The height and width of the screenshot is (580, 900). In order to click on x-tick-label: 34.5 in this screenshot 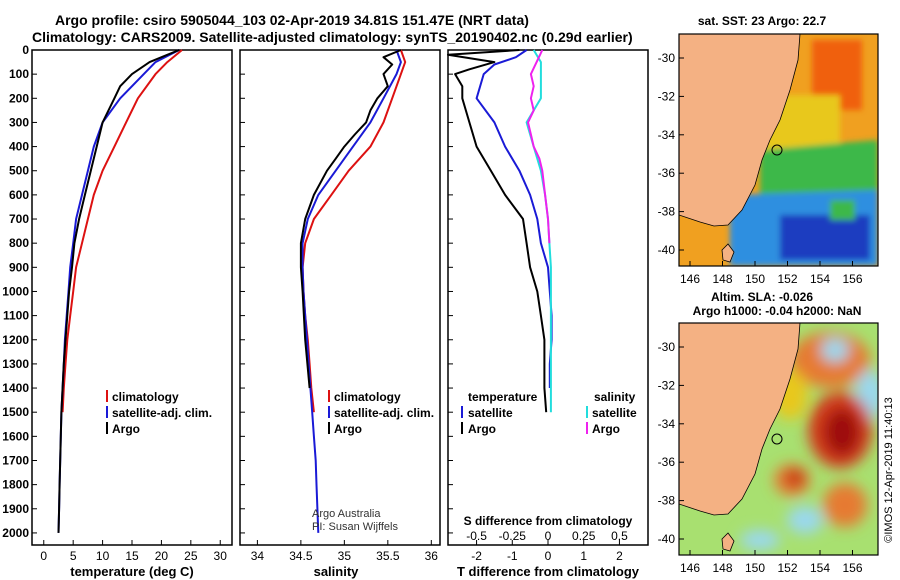, I will do `click(301, 556)`.